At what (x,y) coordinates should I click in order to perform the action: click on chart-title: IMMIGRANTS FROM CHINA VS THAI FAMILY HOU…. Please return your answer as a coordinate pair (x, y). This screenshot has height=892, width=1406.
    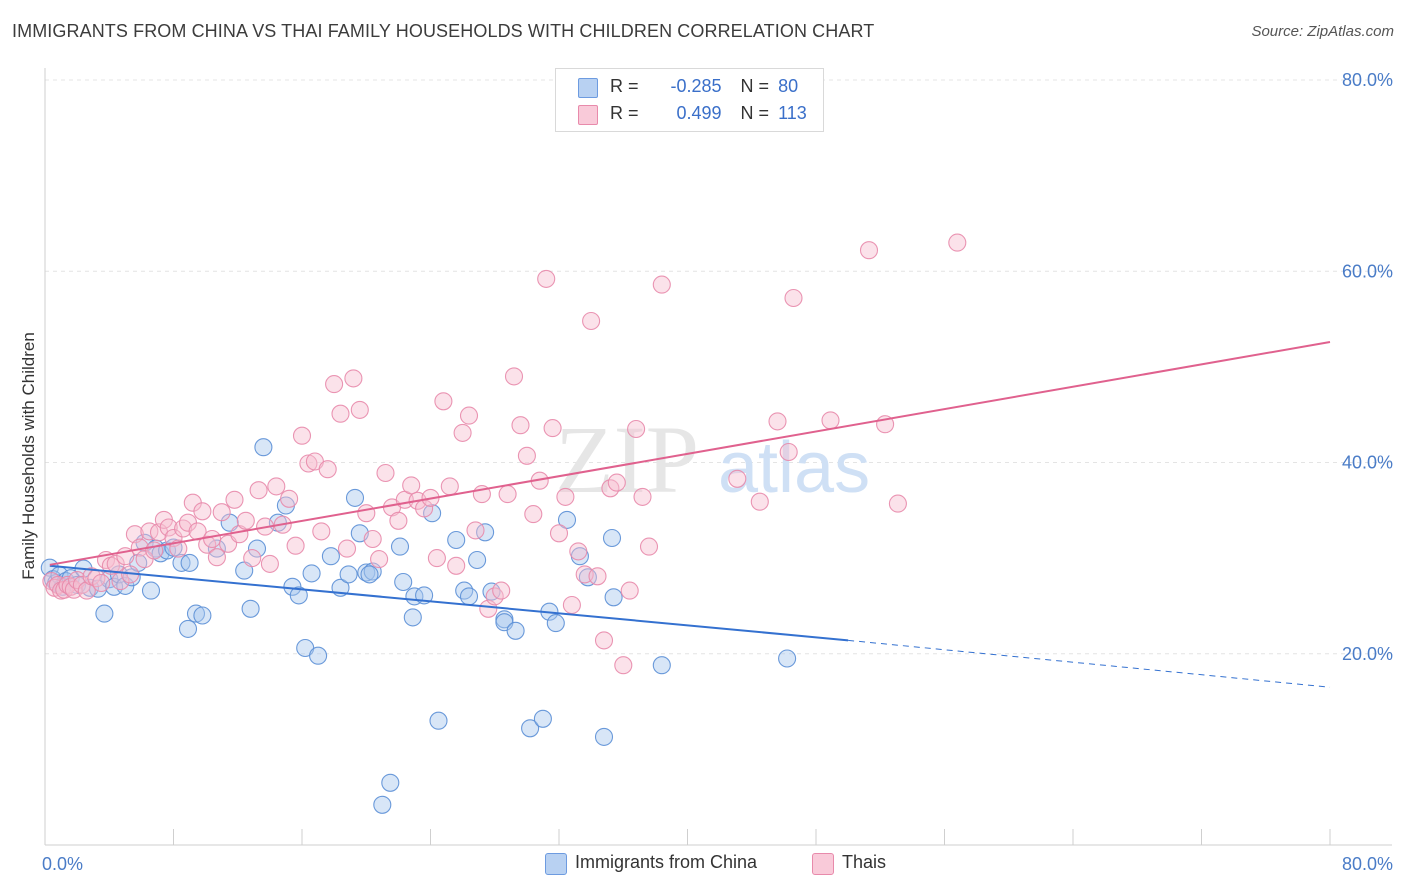
    Looking at the image, I should click on (443, 31).